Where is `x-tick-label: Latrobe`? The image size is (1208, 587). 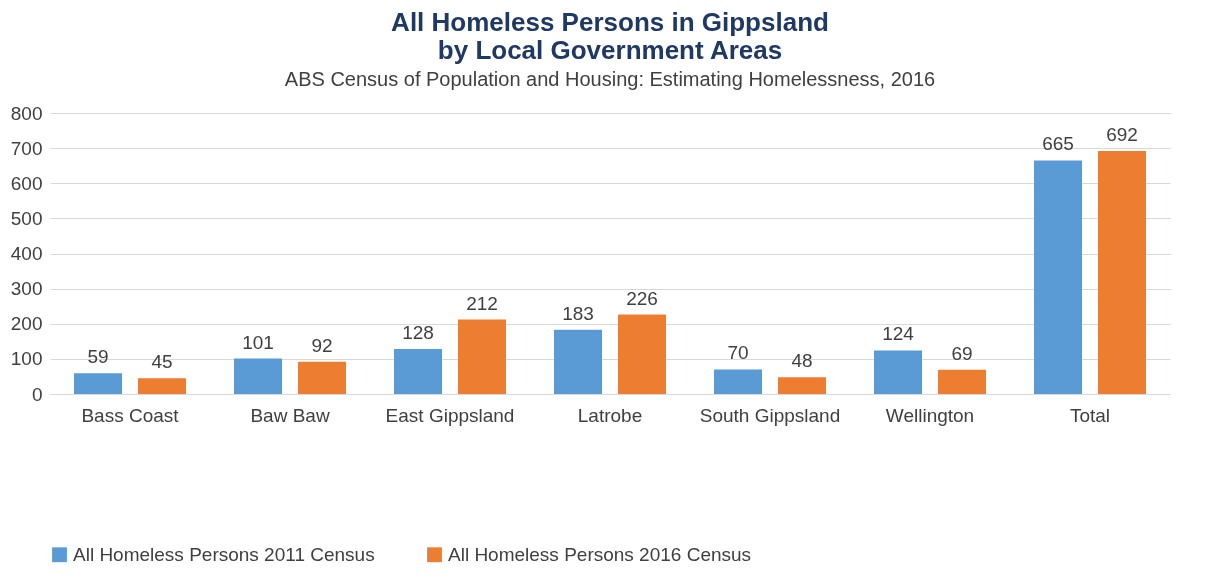
x-tick-label: Latrobe is located at coordinates (610, 415).